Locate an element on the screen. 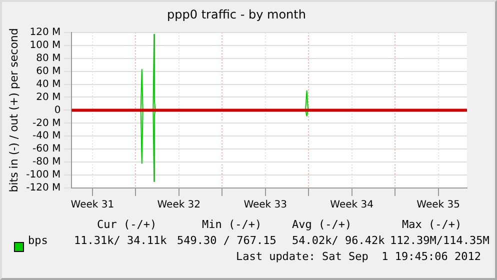  y-tick-label: -20 M is located at coordinates (46, 123).